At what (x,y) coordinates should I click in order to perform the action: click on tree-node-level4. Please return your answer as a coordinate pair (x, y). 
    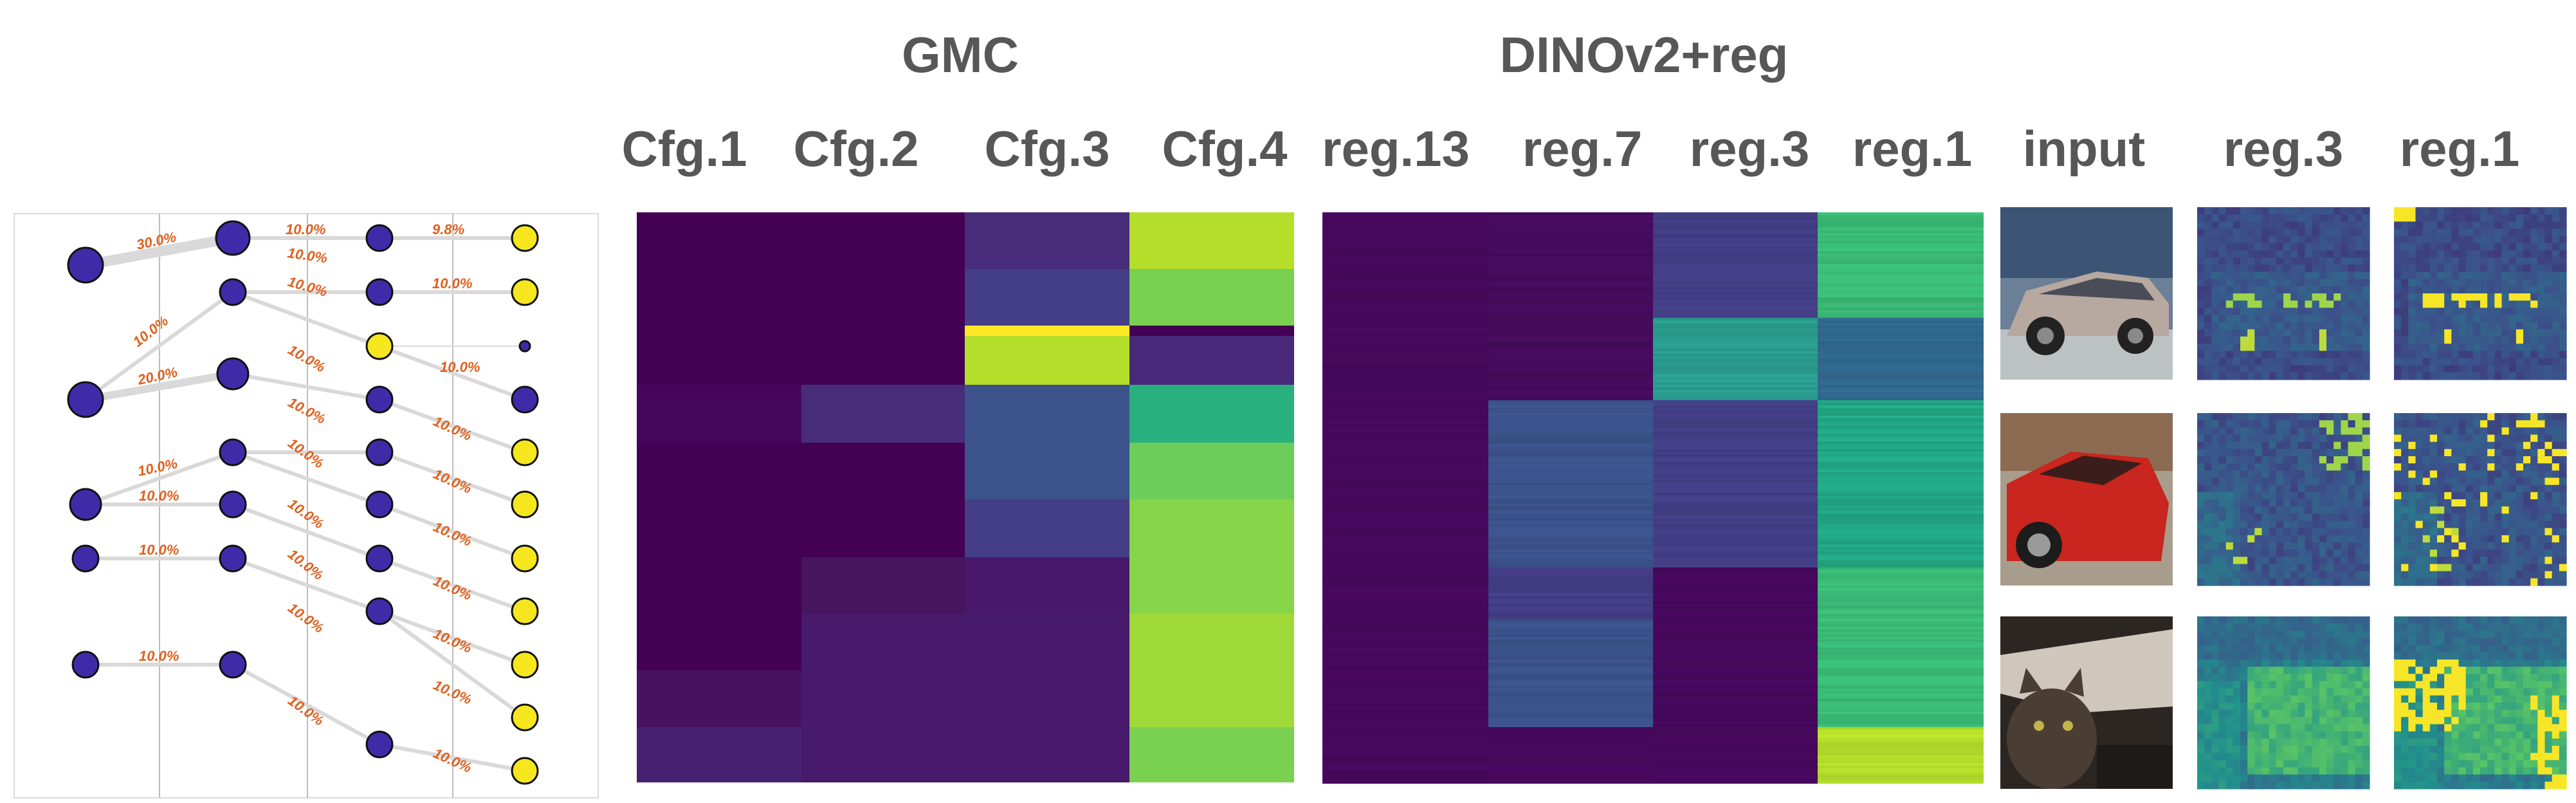
    Looking at the image, I should click on (525, 400).